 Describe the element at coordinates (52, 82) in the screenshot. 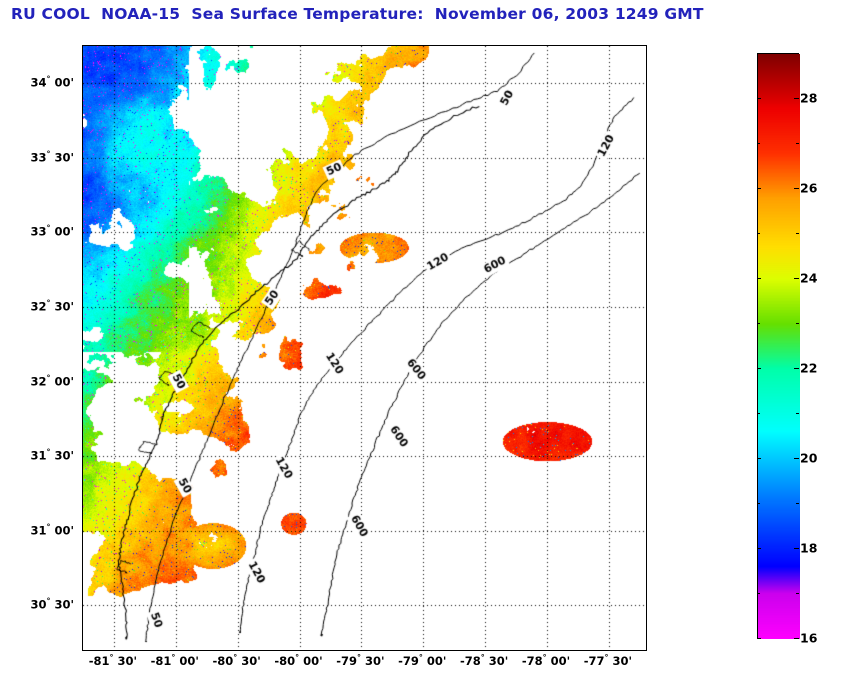

I see `y-tick-label-0: 34° 00'` at that location.